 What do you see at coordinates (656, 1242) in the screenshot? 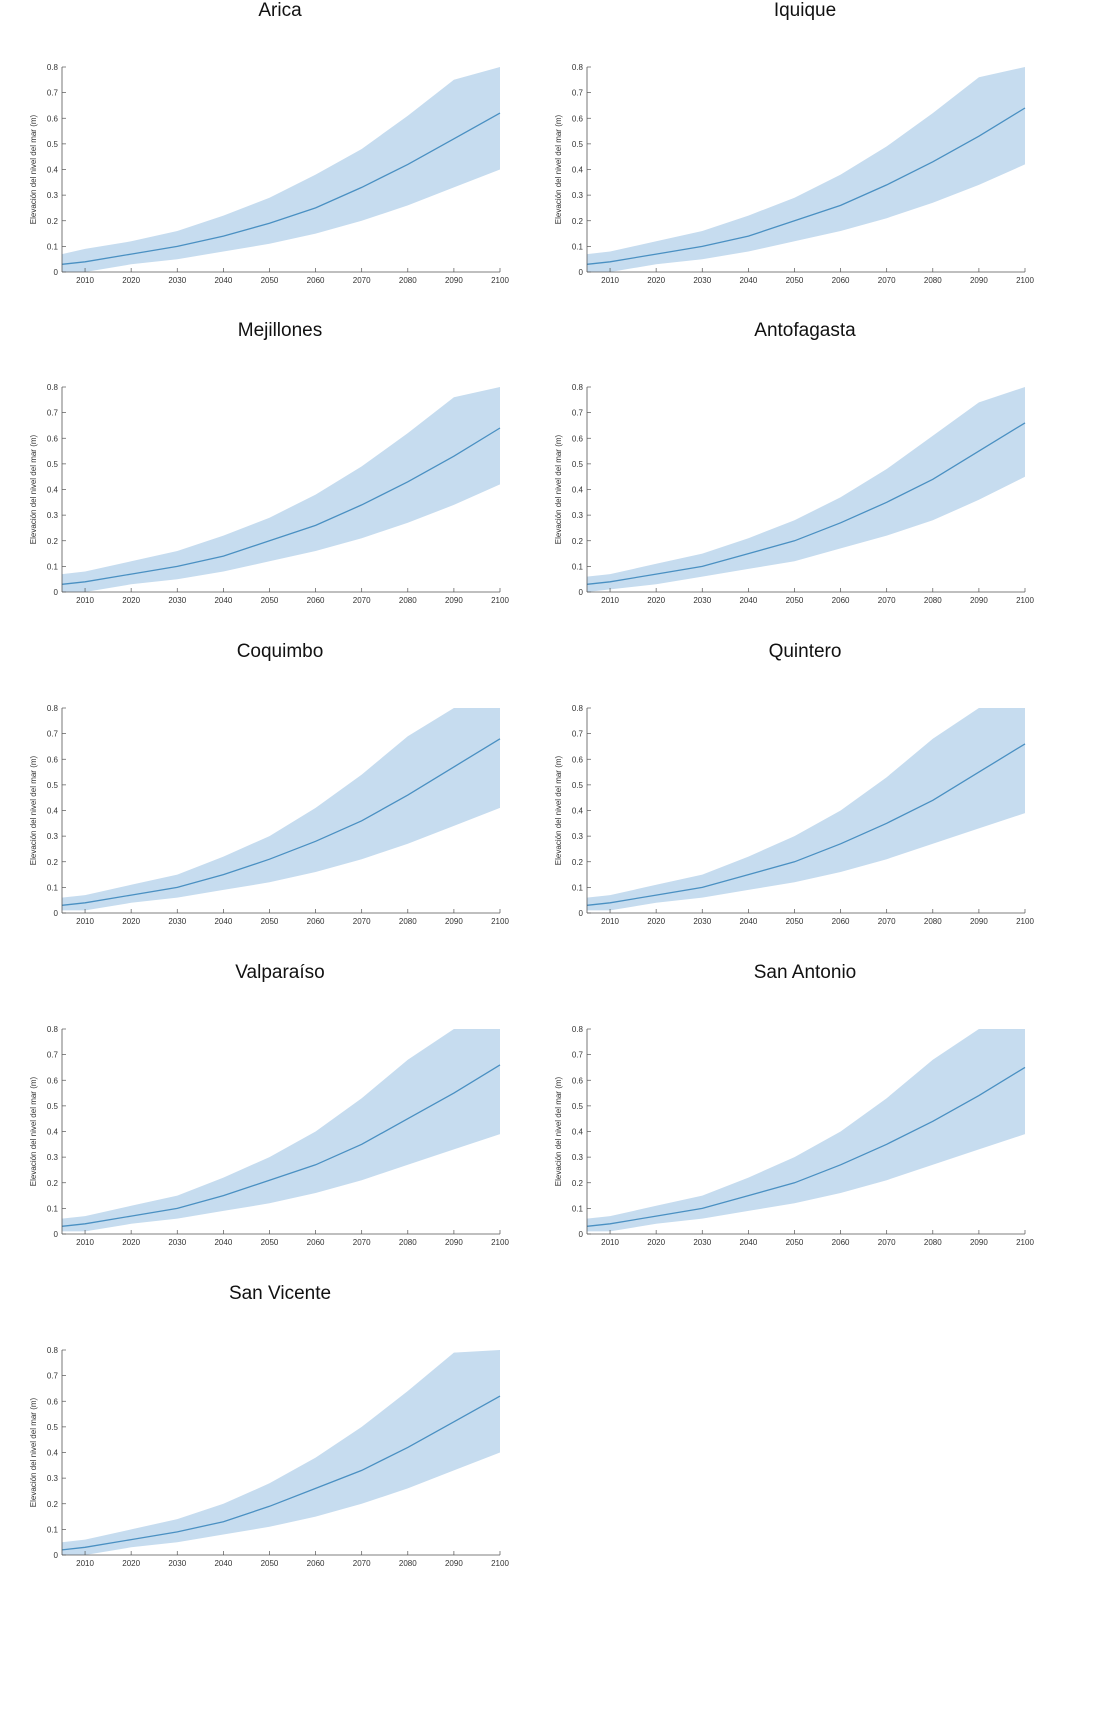
I see `x-tick-label: 2020` at bounding box center [656, 1242].